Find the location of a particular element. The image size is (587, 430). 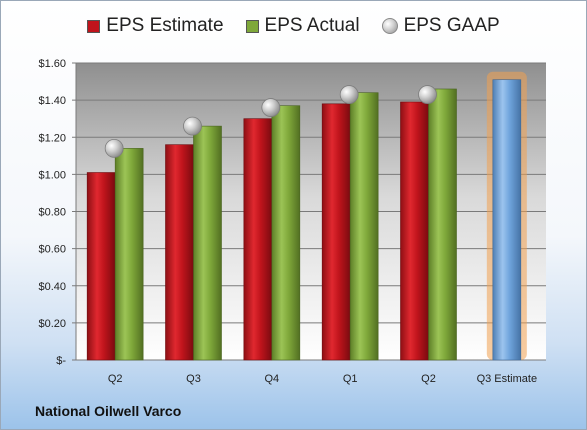

y-tick-label: $1.60 is located at coordinates (52, 64).